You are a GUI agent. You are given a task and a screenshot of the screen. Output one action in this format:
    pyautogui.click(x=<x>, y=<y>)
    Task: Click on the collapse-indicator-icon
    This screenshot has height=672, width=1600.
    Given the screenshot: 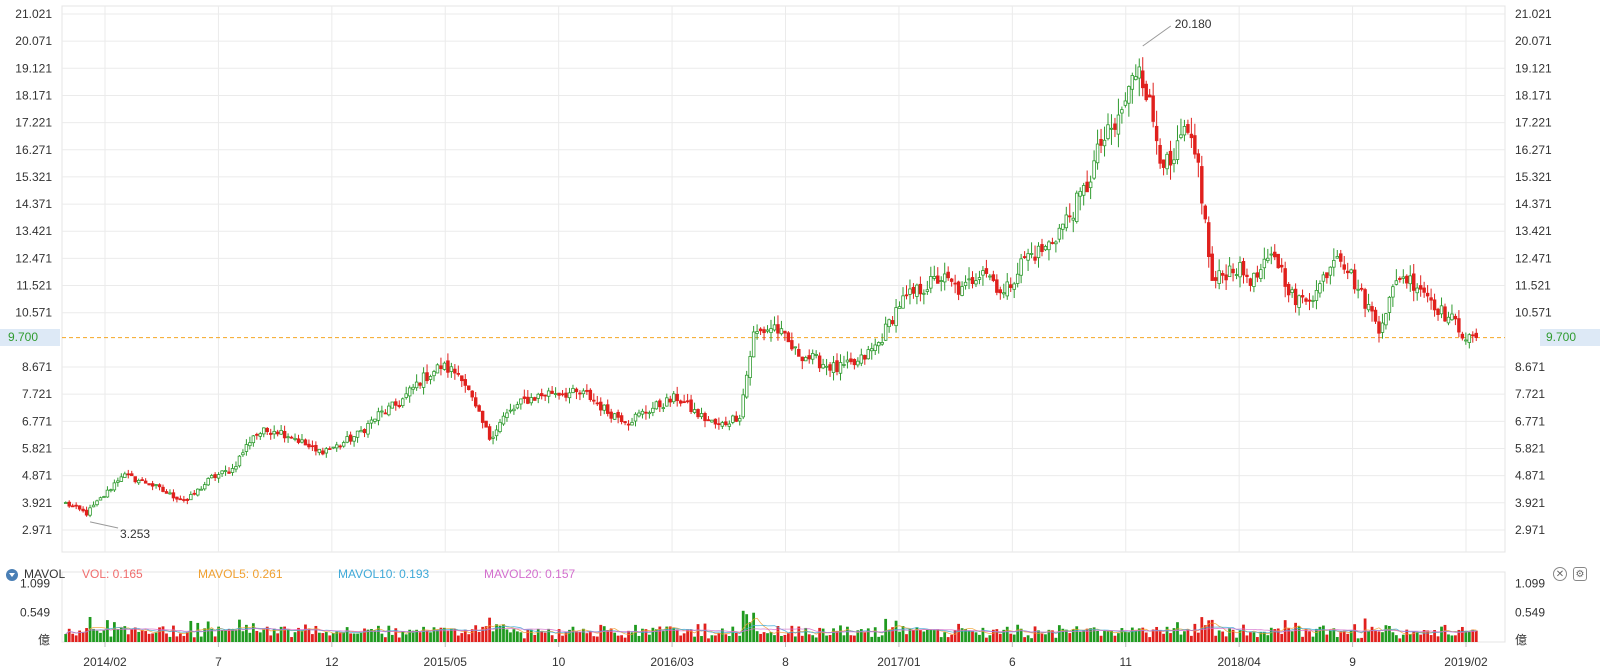 What is the action you would take?
    pyautogui.click(x=12, y=575)
    